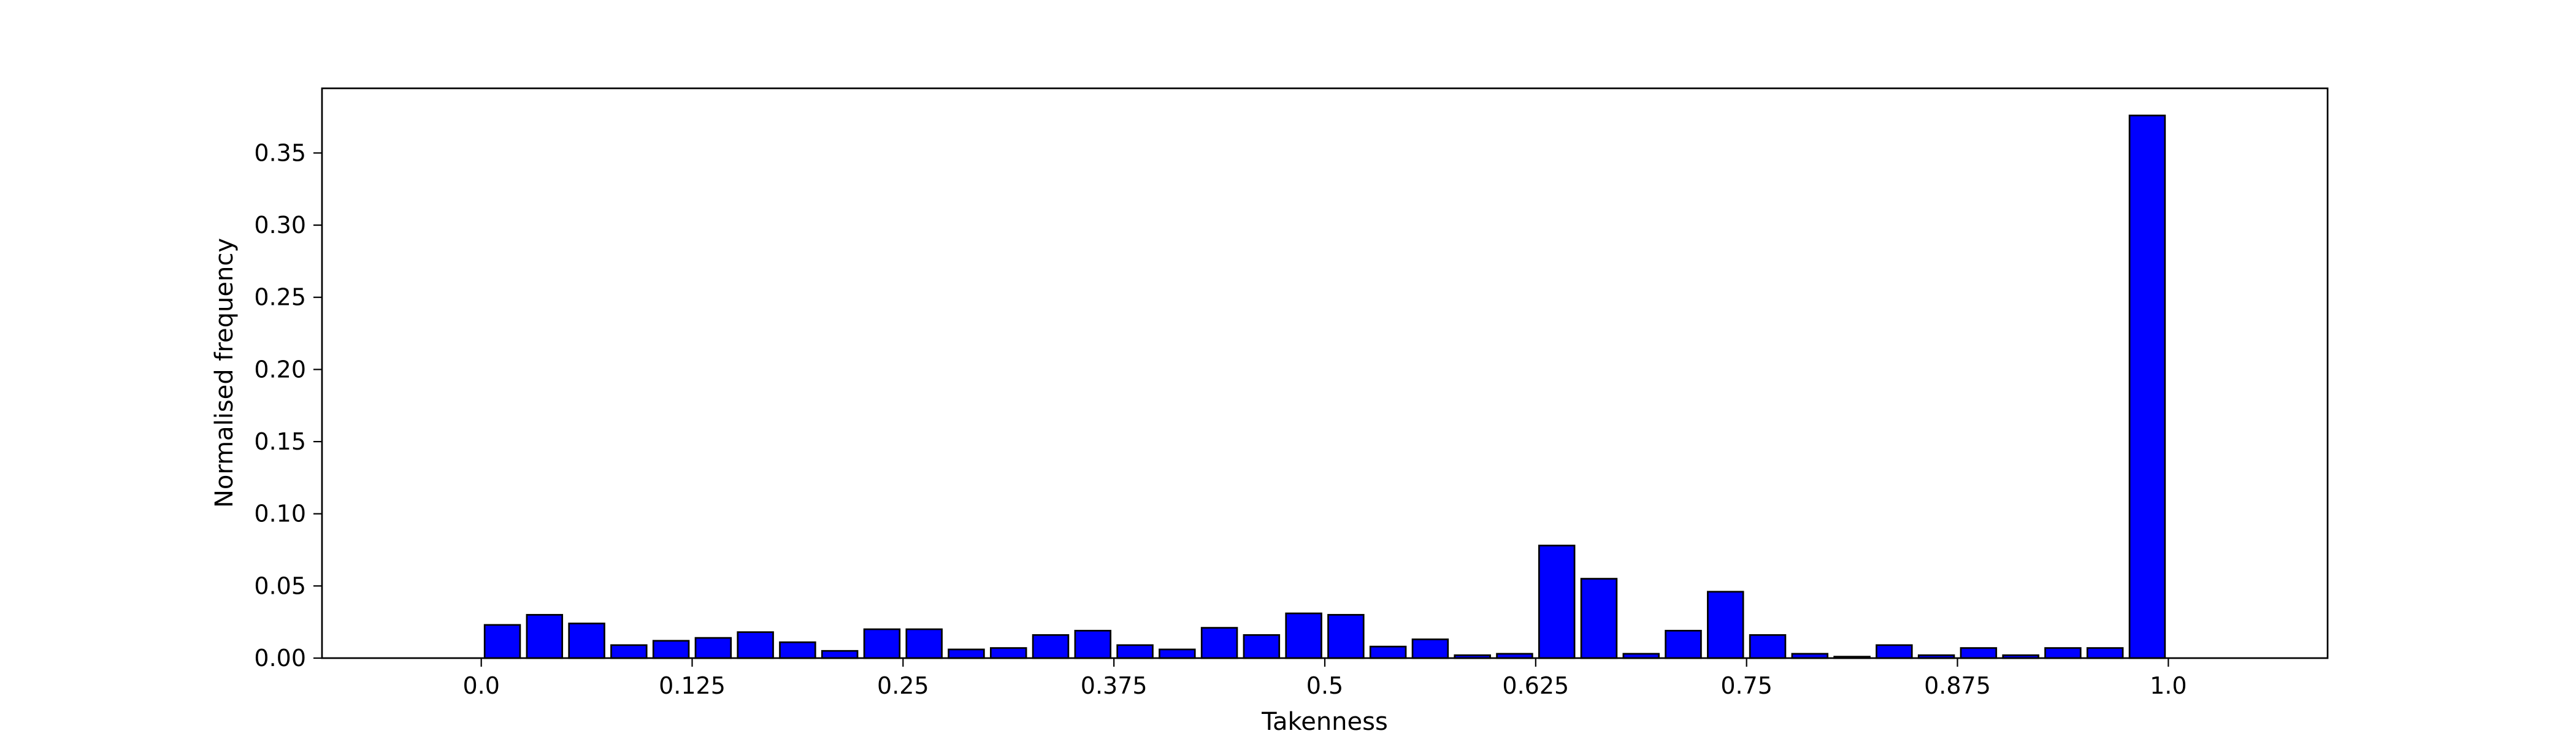  What do you see at coordinates (1324, 685) in the screenshot?
I see `x-tick-label: 0.5` at bounding box center [1324, 685].